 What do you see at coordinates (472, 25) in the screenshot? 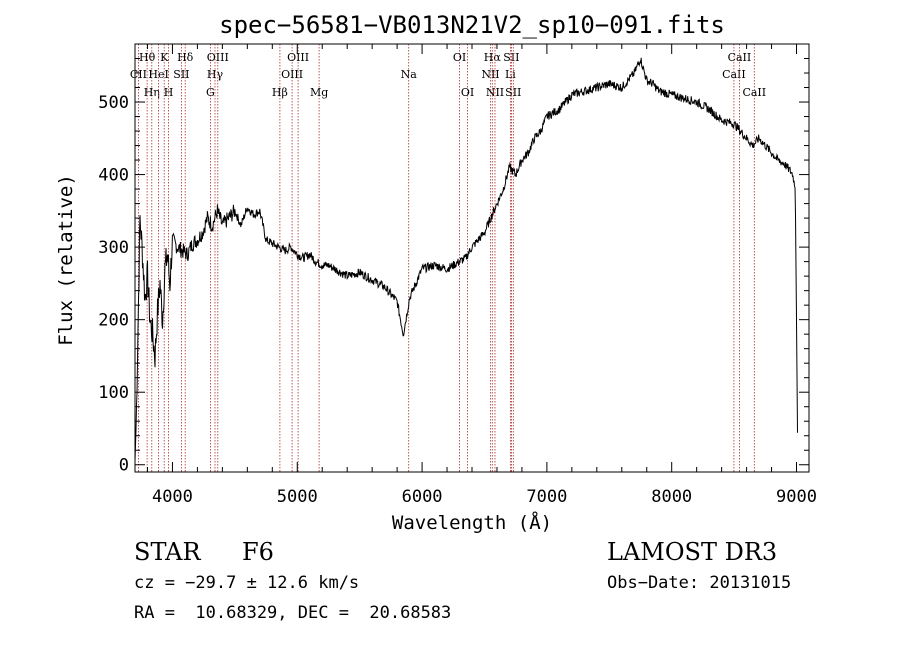
I see `chart-title: spec−56581−VB013N21V2_sp10−091.fits` at bounding box center [472, 25].